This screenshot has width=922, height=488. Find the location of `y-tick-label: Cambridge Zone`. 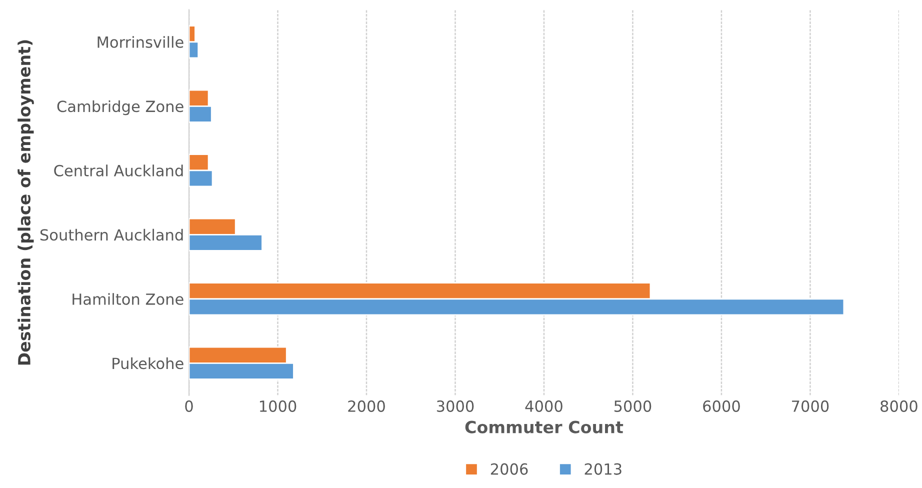

y-tick-label: Cambridge Zone is located at coordinates (120, 108).